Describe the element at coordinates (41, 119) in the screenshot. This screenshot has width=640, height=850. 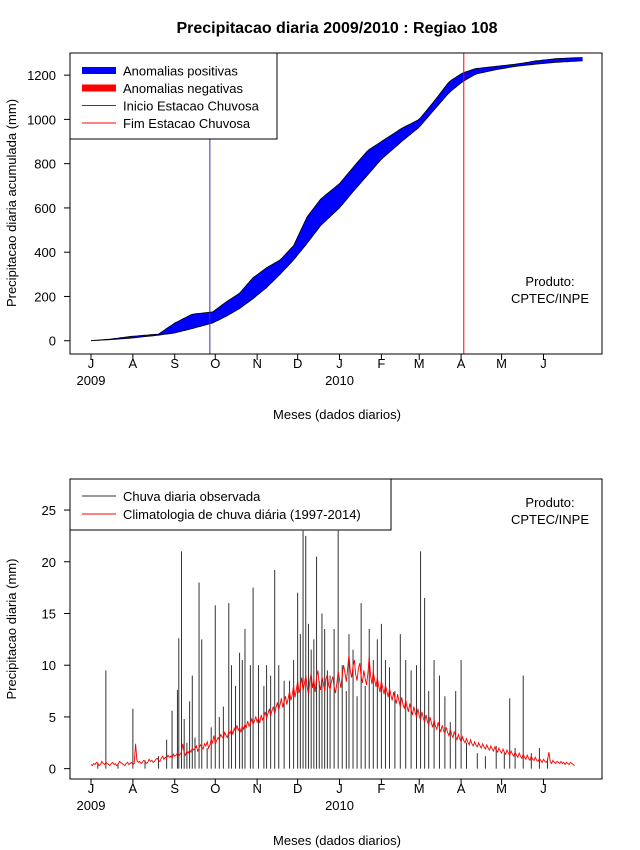
I see `cumulative-y-tick-label: 1000` at that location.